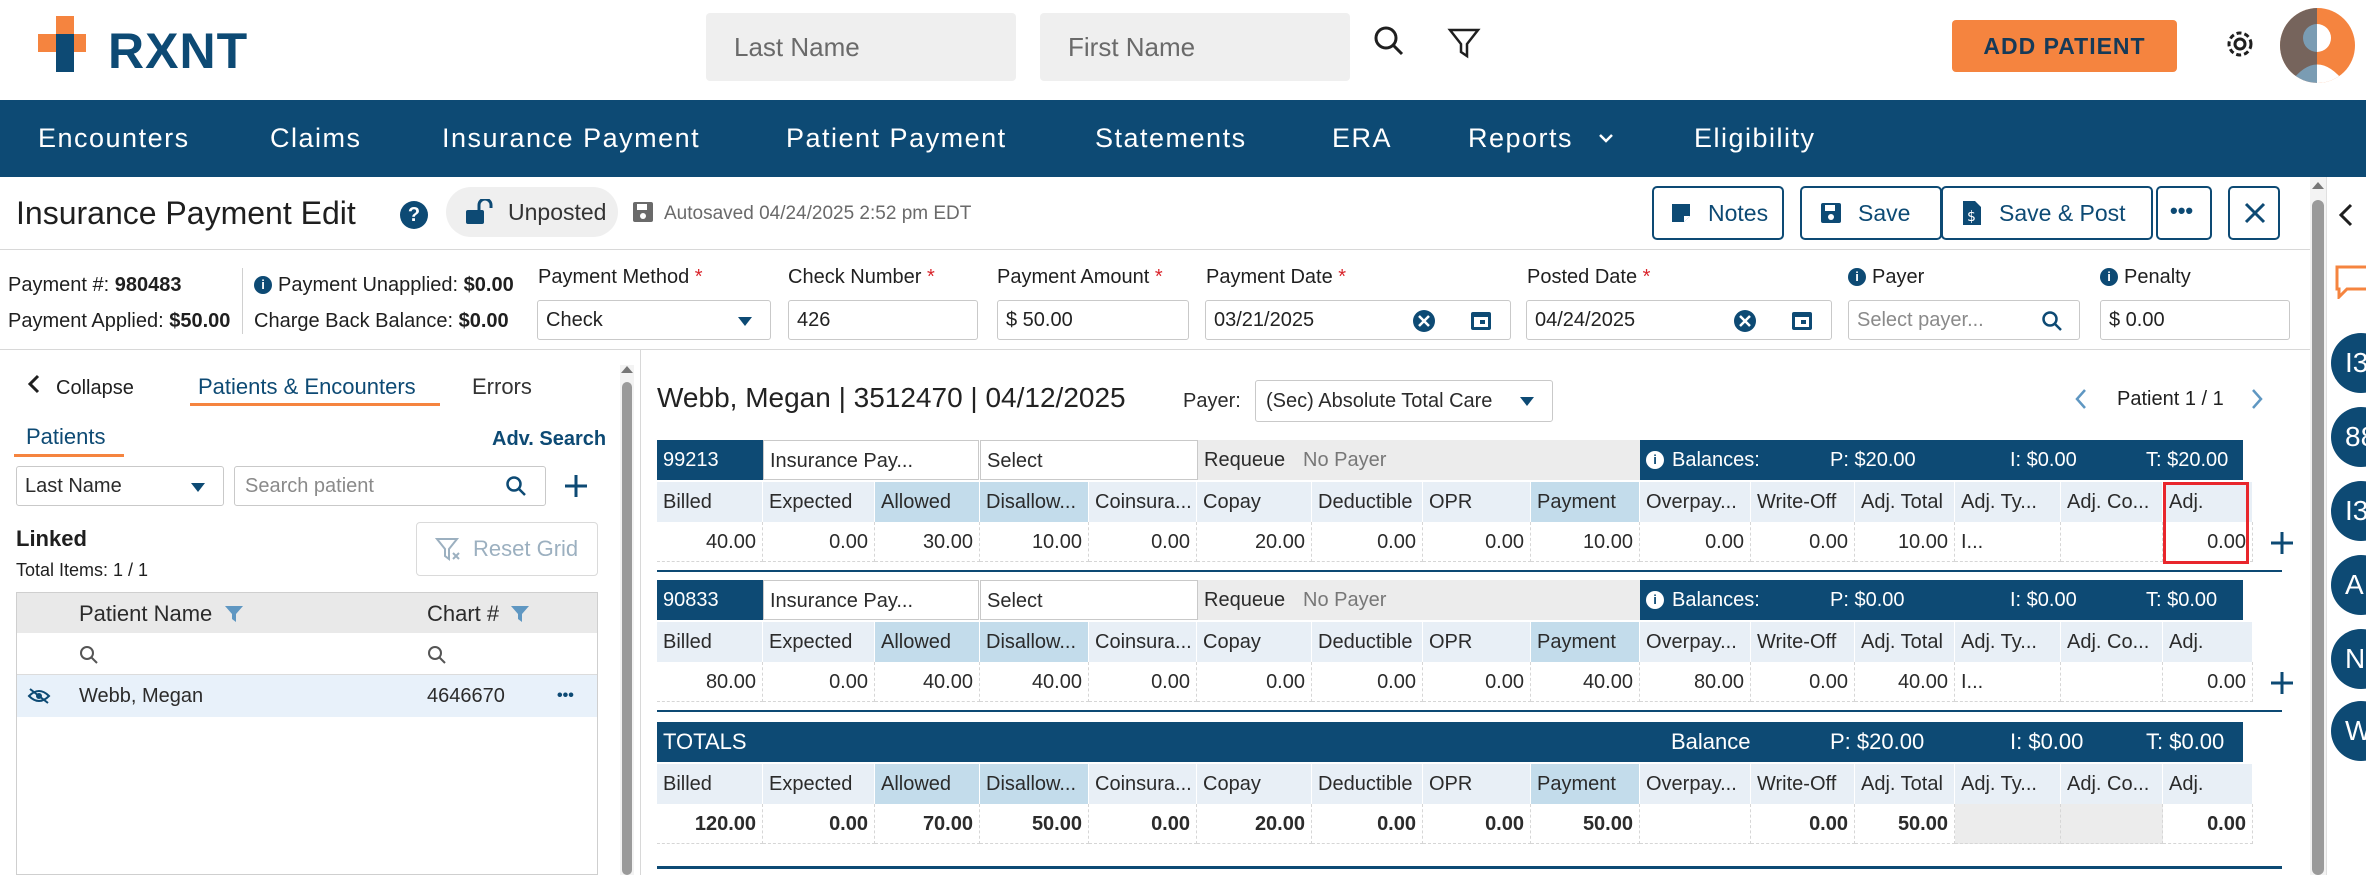 The height and width of the screenshot is (875, 2366). Describe the element at coordinates (2195, 320) in the screenshot. I see `penalty-input: $ 0.00` at that location.